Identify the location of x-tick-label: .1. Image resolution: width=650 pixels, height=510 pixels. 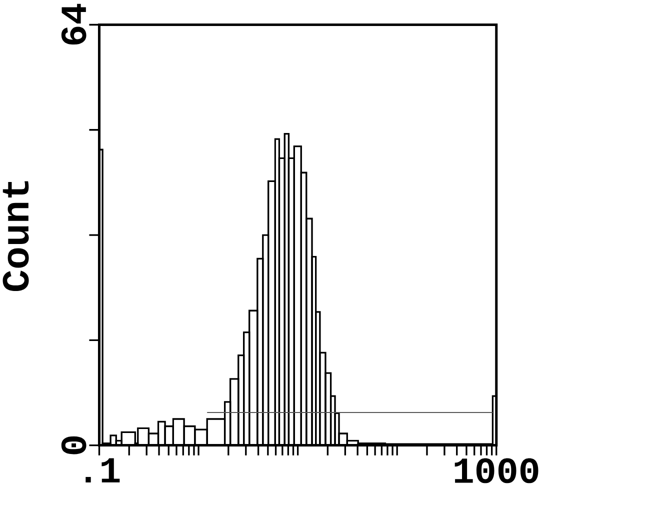
(103, 470).